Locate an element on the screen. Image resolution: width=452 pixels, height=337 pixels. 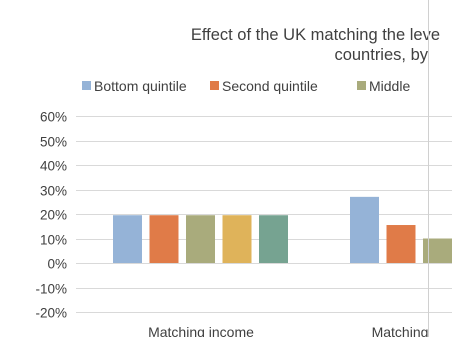
x-axis: Matching income Matching is located at coordinates (288, 330).